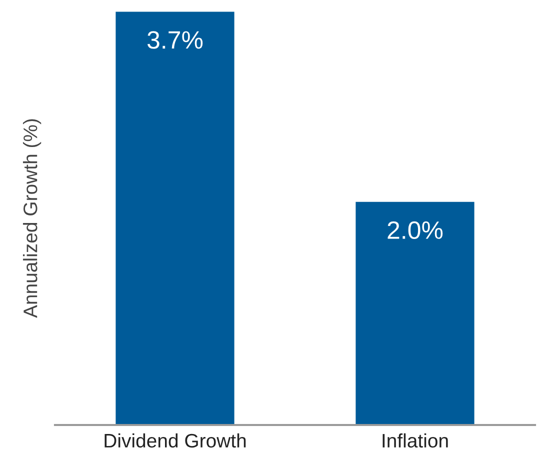 Image resolution: width=541 pixels, height=459 pixels. Describe the element at coordinates (175, 440) in the screenshot. I see `x-tick-label: Dividend Growth` at that location.